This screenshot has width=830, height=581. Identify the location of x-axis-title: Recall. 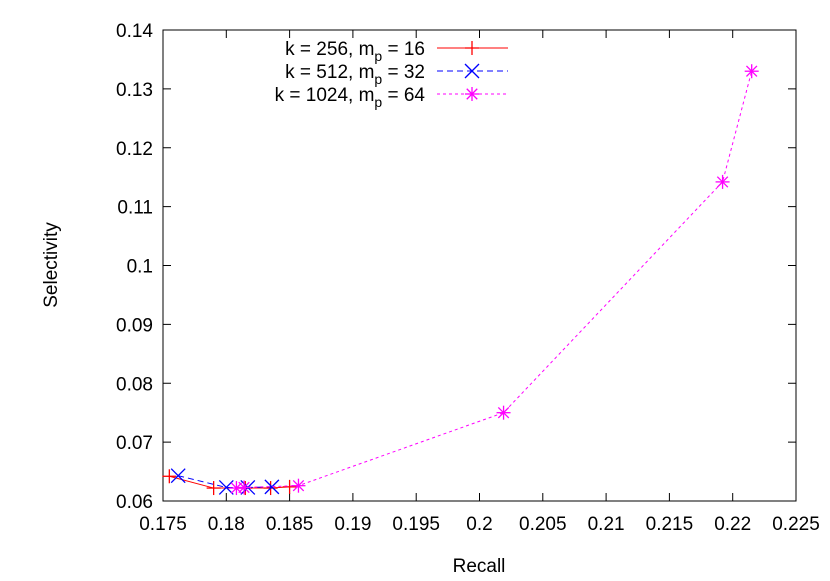
(479, 566).